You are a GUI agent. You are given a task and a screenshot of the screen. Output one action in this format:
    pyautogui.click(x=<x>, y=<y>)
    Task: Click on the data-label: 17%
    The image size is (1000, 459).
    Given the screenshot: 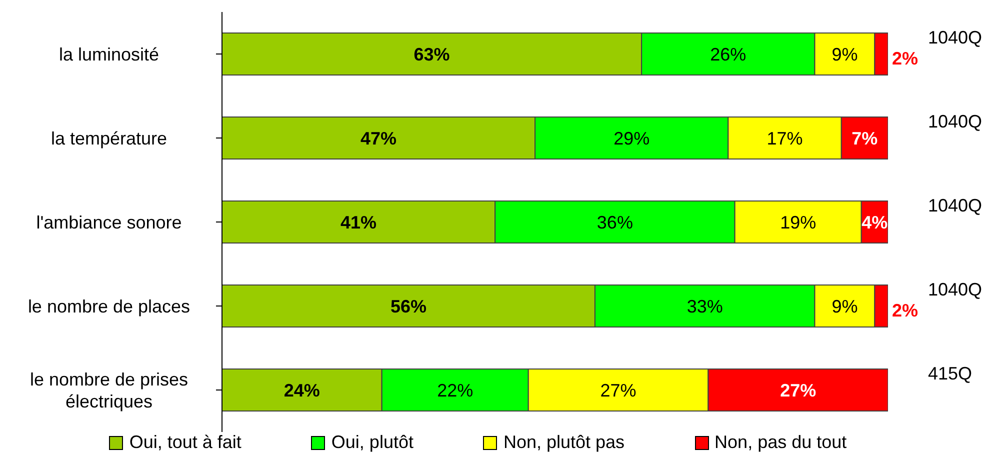 What is the action you would take?
    pyautogui.click(x=784, y=138)
    